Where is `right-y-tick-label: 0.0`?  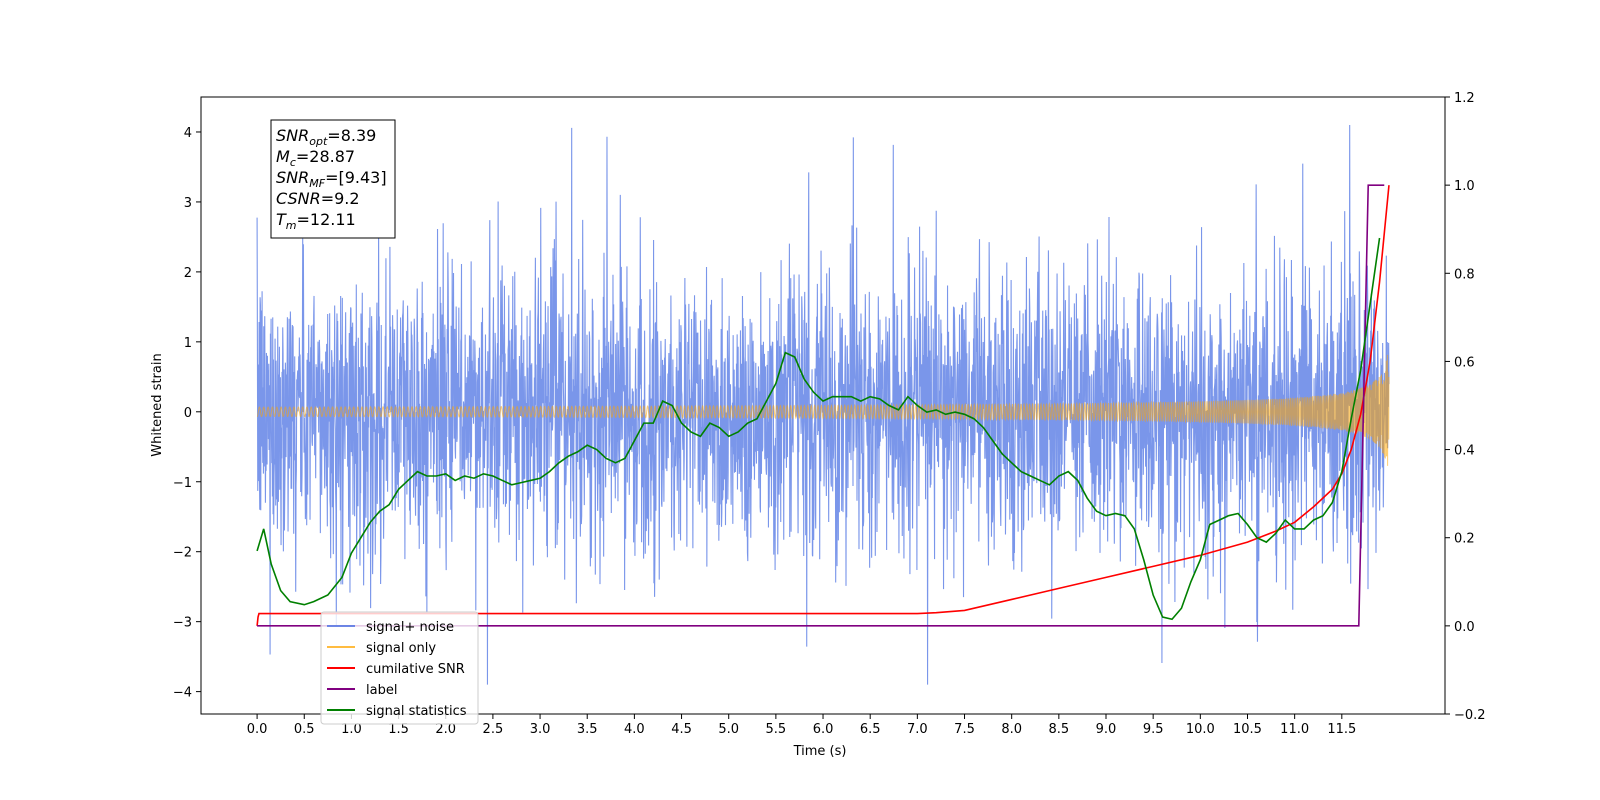 right-y-tick-label: 0.0 is located at coordinates (1464, 627).